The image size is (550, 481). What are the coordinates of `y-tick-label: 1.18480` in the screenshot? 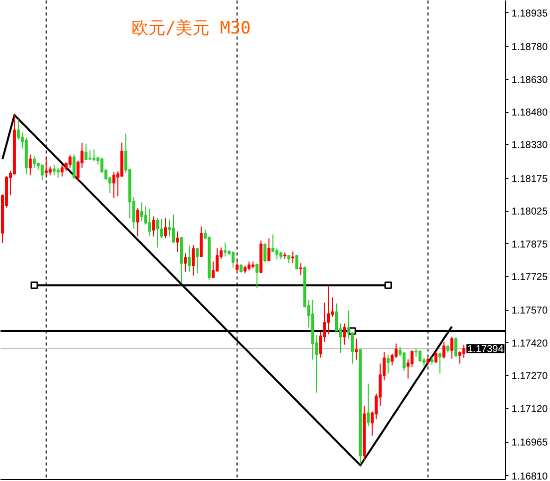 It's located at (530, 113).